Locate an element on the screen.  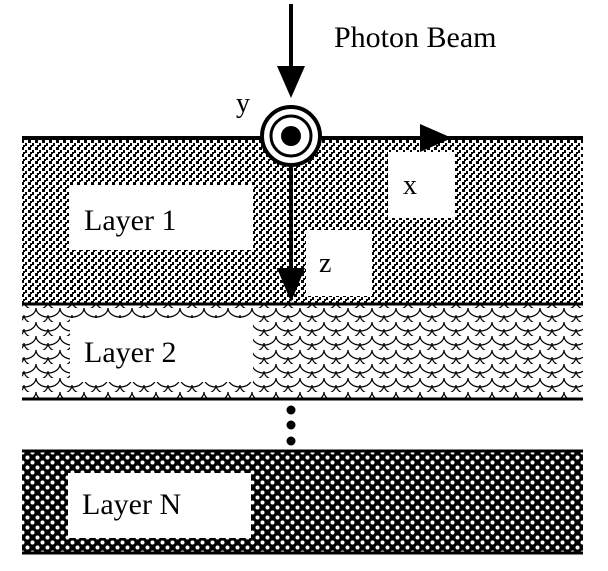
vertical-ellipsis-icon is located at coordinates (291, 425).